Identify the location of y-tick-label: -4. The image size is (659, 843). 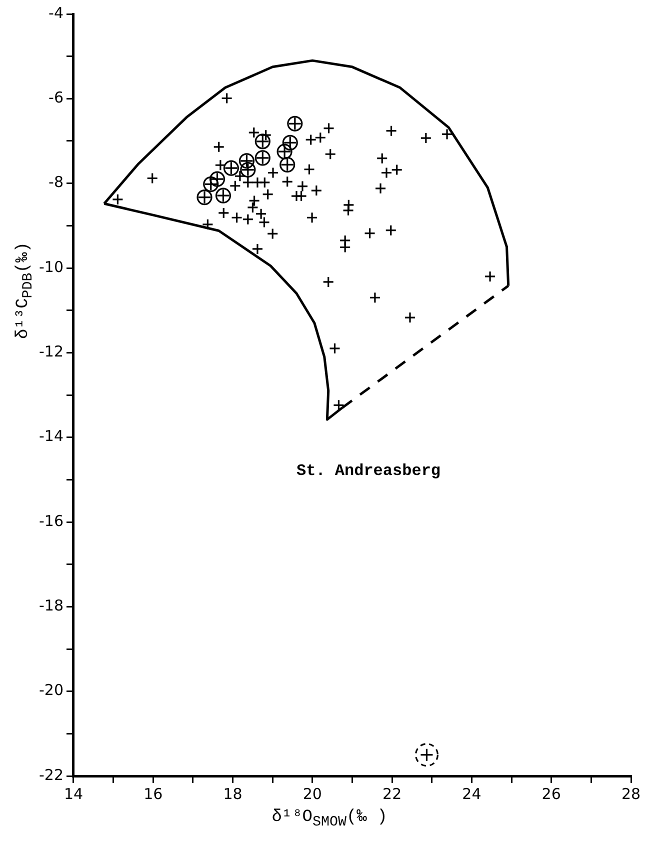
(56, 13).